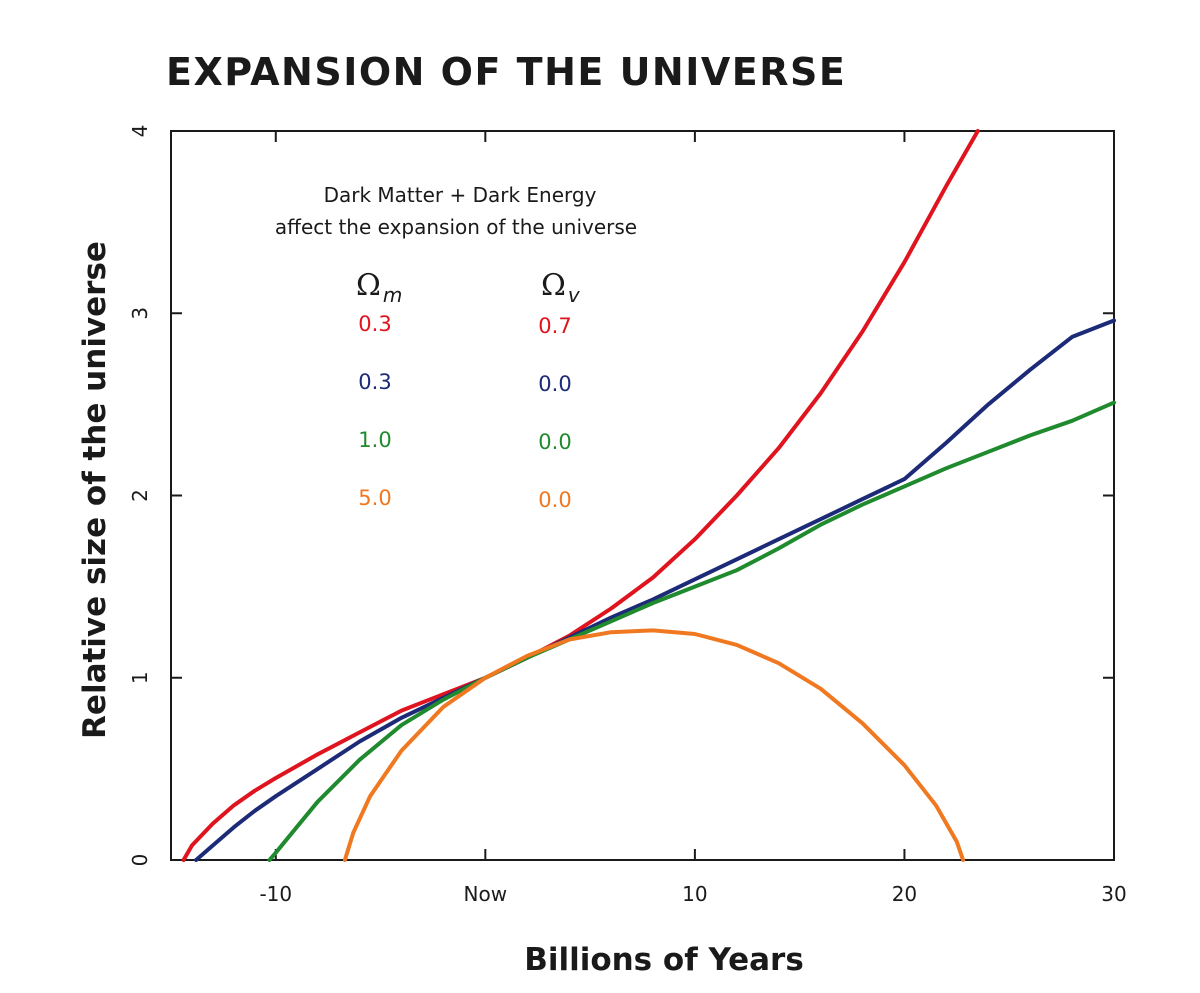  I want to click on omega-v-subscript: v, so click(574, 295).